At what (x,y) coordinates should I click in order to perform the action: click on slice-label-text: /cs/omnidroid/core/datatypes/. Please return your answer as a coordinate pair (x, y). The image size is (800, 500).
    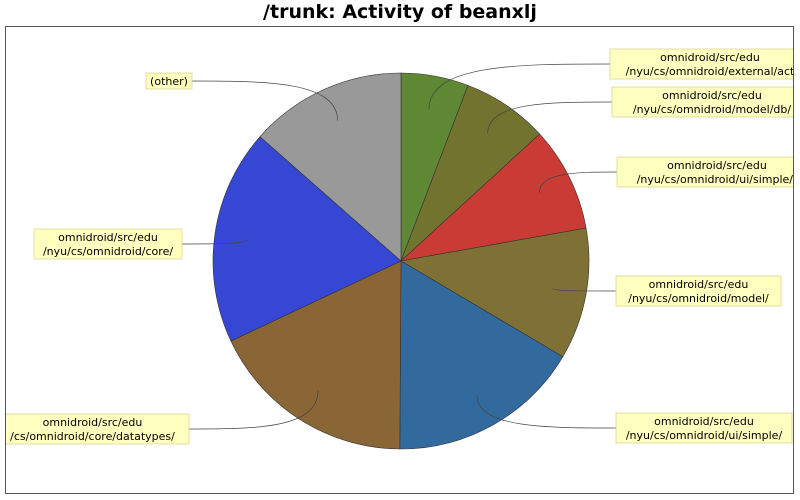
    Looking at the image, I should click on (92, 436).